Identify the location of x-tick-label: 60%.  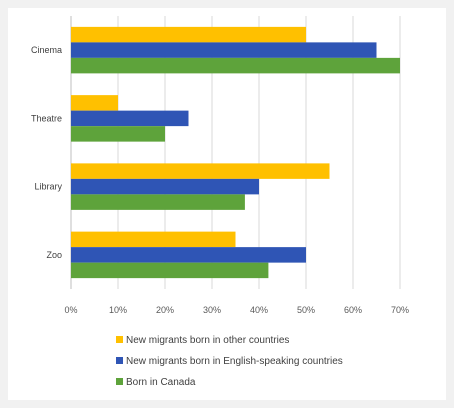
(353, 310).